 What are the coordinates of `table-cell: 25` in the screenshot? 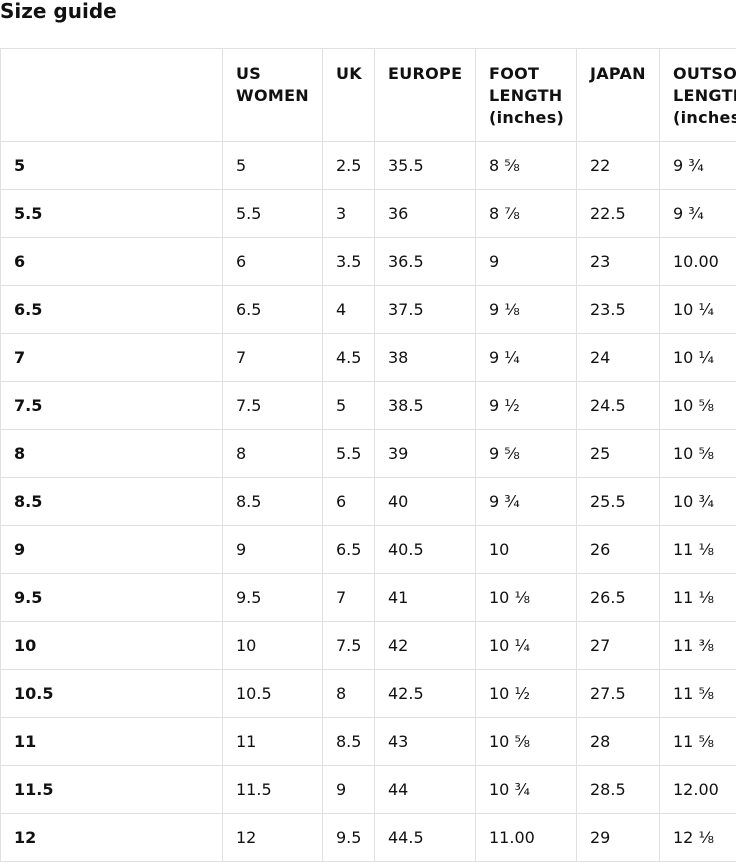 It's located at (618, 453).